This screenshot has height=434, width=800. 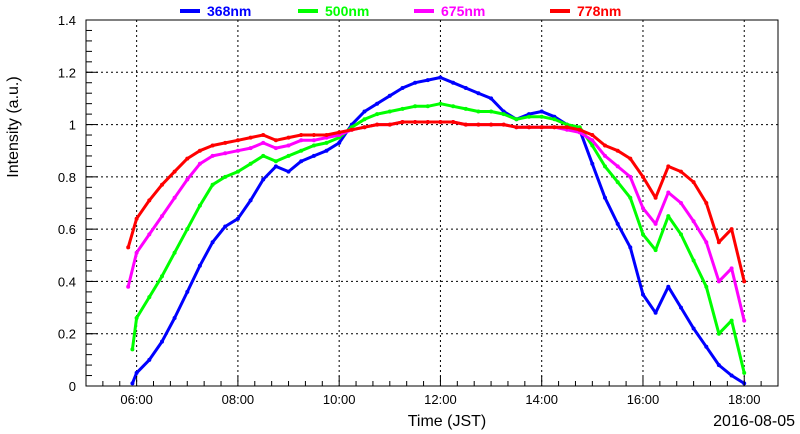 I want to click on y-tick-label: 1, so click(x=72, y=125).